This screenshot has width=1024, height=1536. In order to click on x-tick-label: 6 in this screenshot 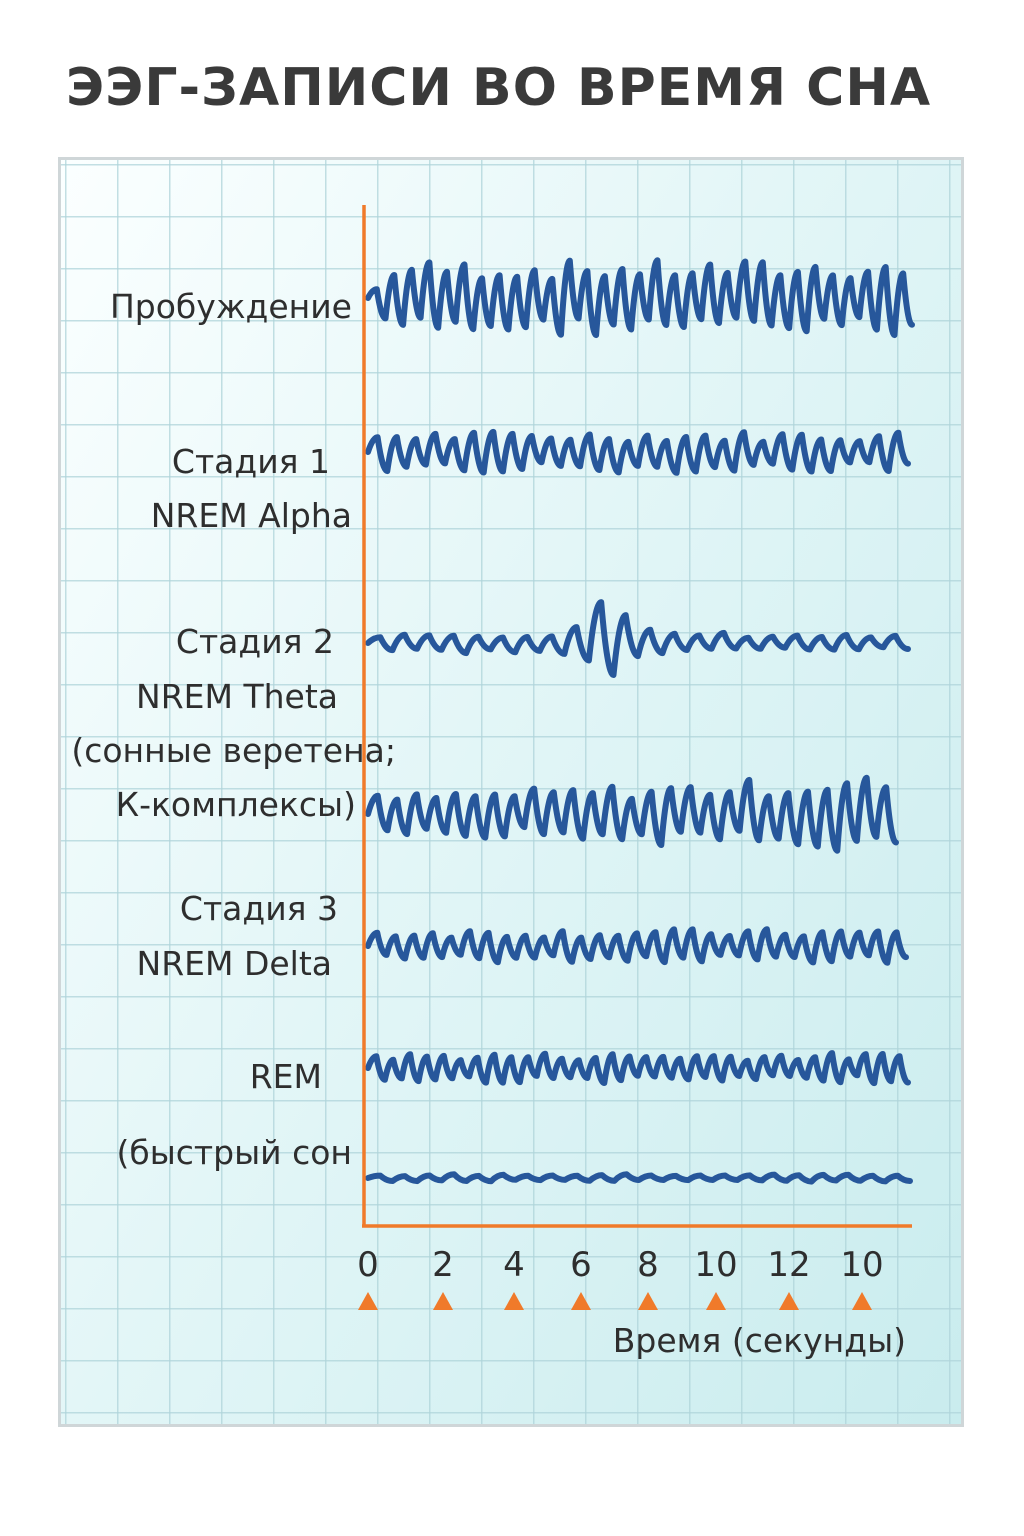, I will do `click(581, 1265)`.